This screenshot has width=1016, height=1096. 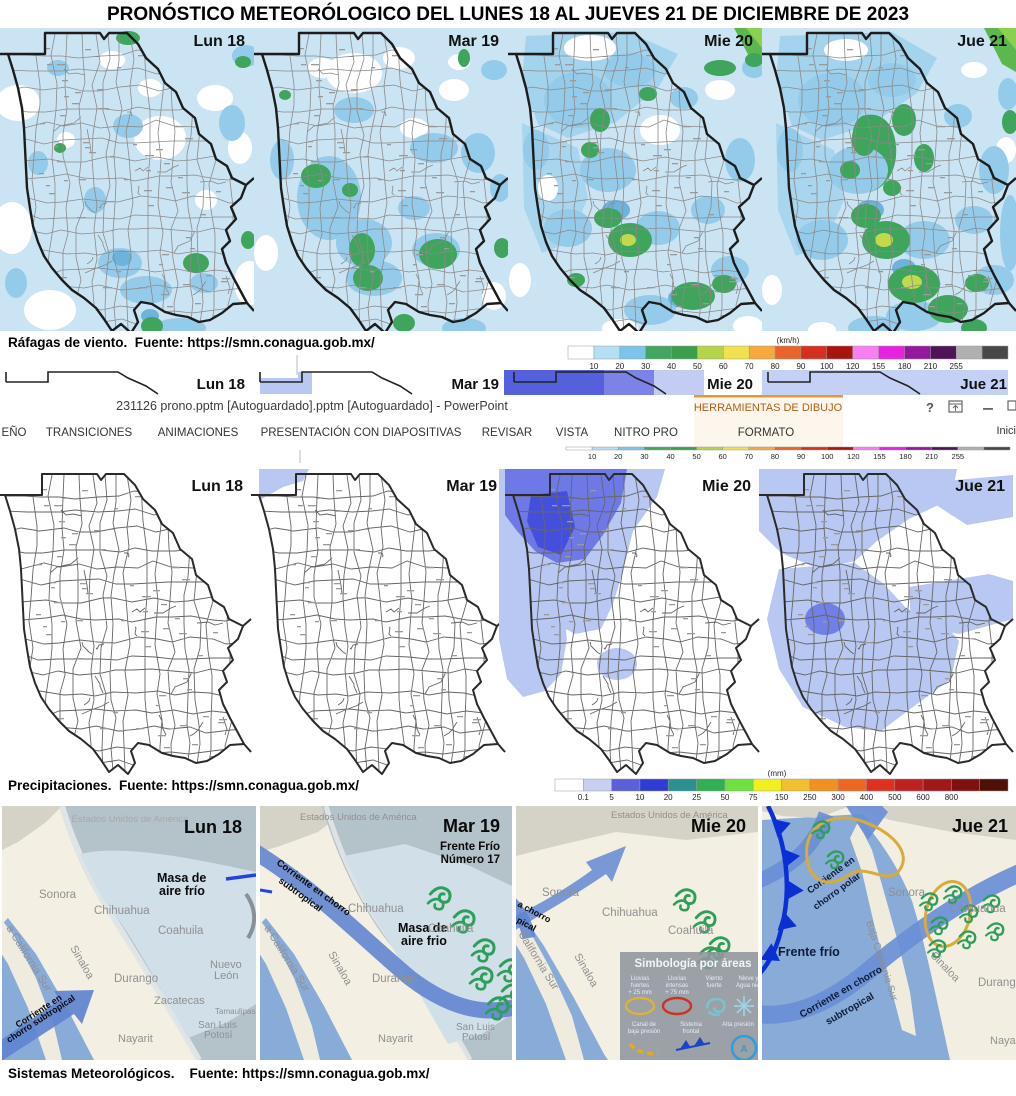 I want to click on svg-text: PRESENTACIÓN CON DIAPOSITIVAS, so click(x=361, y=432).